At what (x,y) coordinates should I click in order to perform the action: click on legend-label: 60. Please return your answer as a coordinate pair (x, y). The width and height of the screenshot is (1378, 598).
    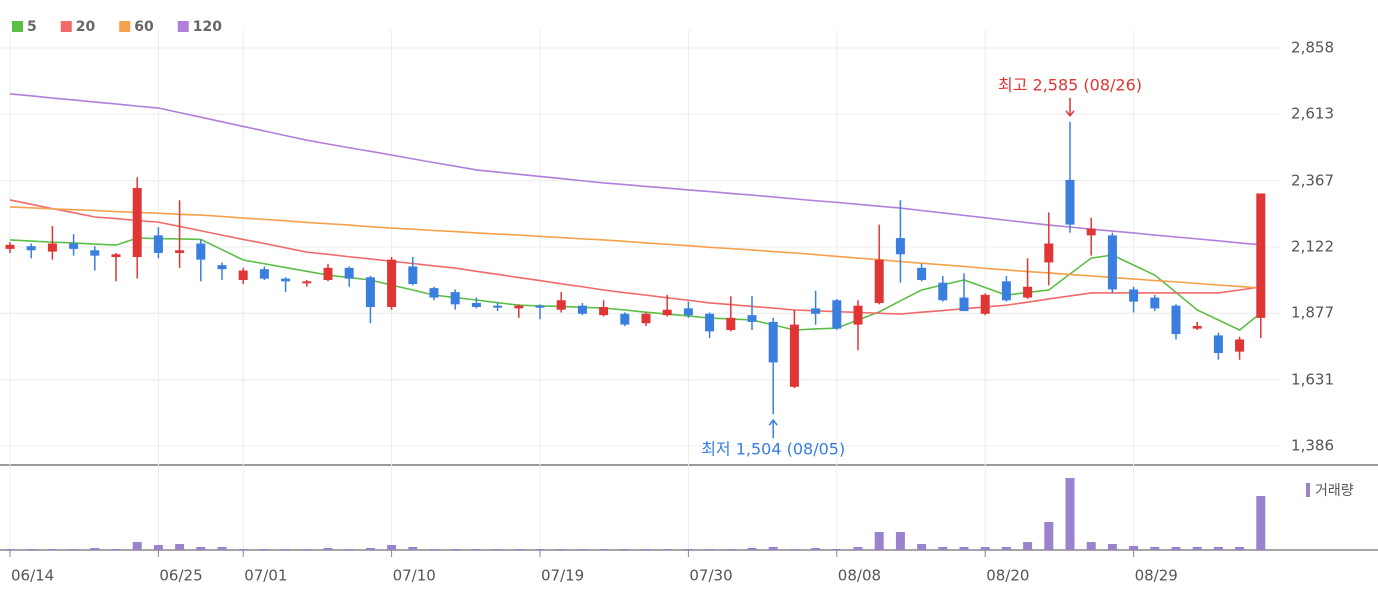
    Looking at the image, I should click on (144, 27).